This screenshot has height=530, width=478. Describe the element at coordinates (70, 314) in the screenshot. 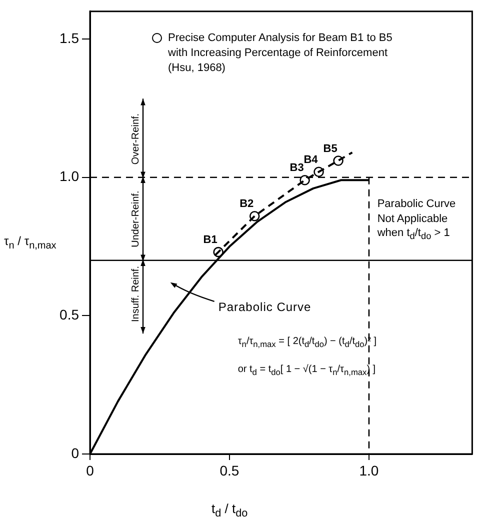

I see `y-tick-label: 0.5` at that location.